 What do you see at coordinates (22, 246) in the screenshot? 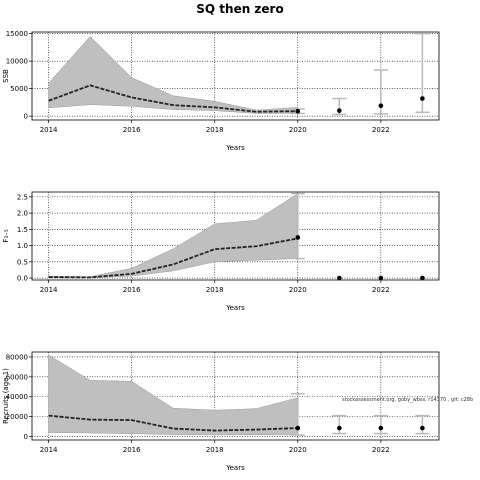
I see `y-tick-label: 1.0` at bounding box center [22, 246].